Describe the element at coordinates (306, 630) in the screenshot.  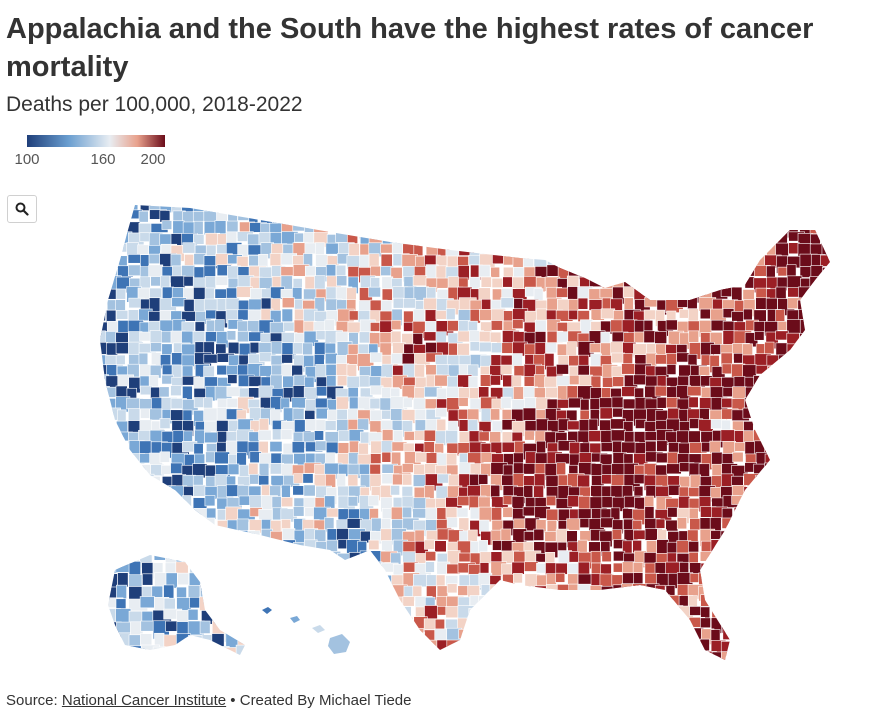
I see `hawaii-counties` at that location.